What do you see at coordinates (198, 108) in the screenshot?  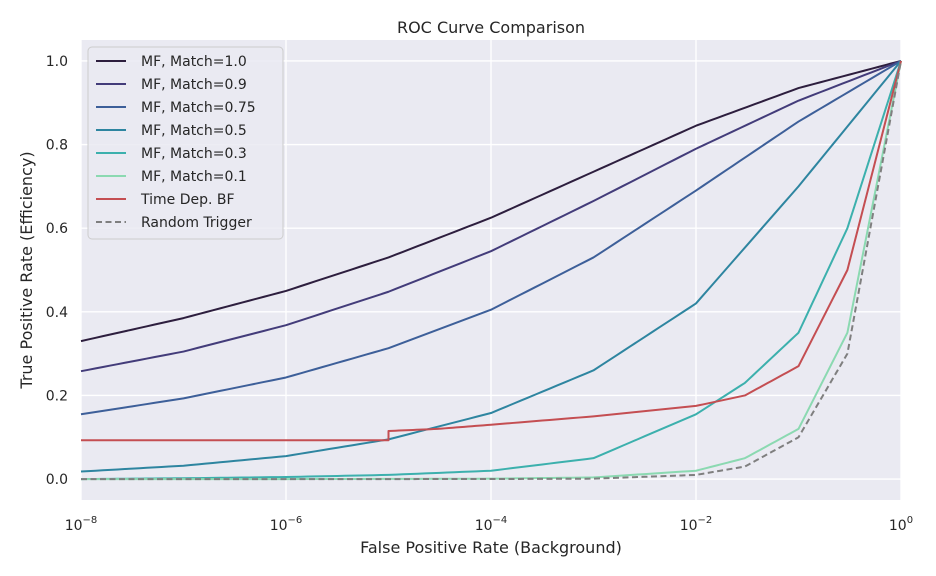 I see `legend-label-2: MF, Match=0.75` at bounding box center [198, 108].